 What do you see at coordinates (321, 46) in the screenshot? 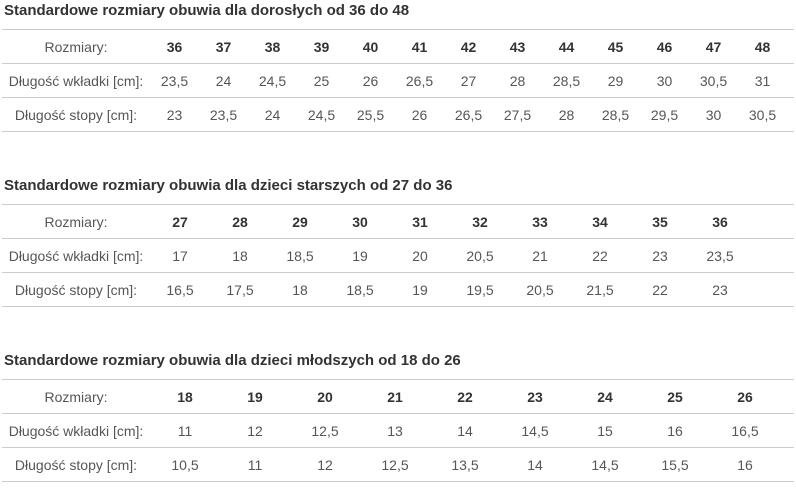
I see `size-header-cell: 39` at bounding box center [321, 46].